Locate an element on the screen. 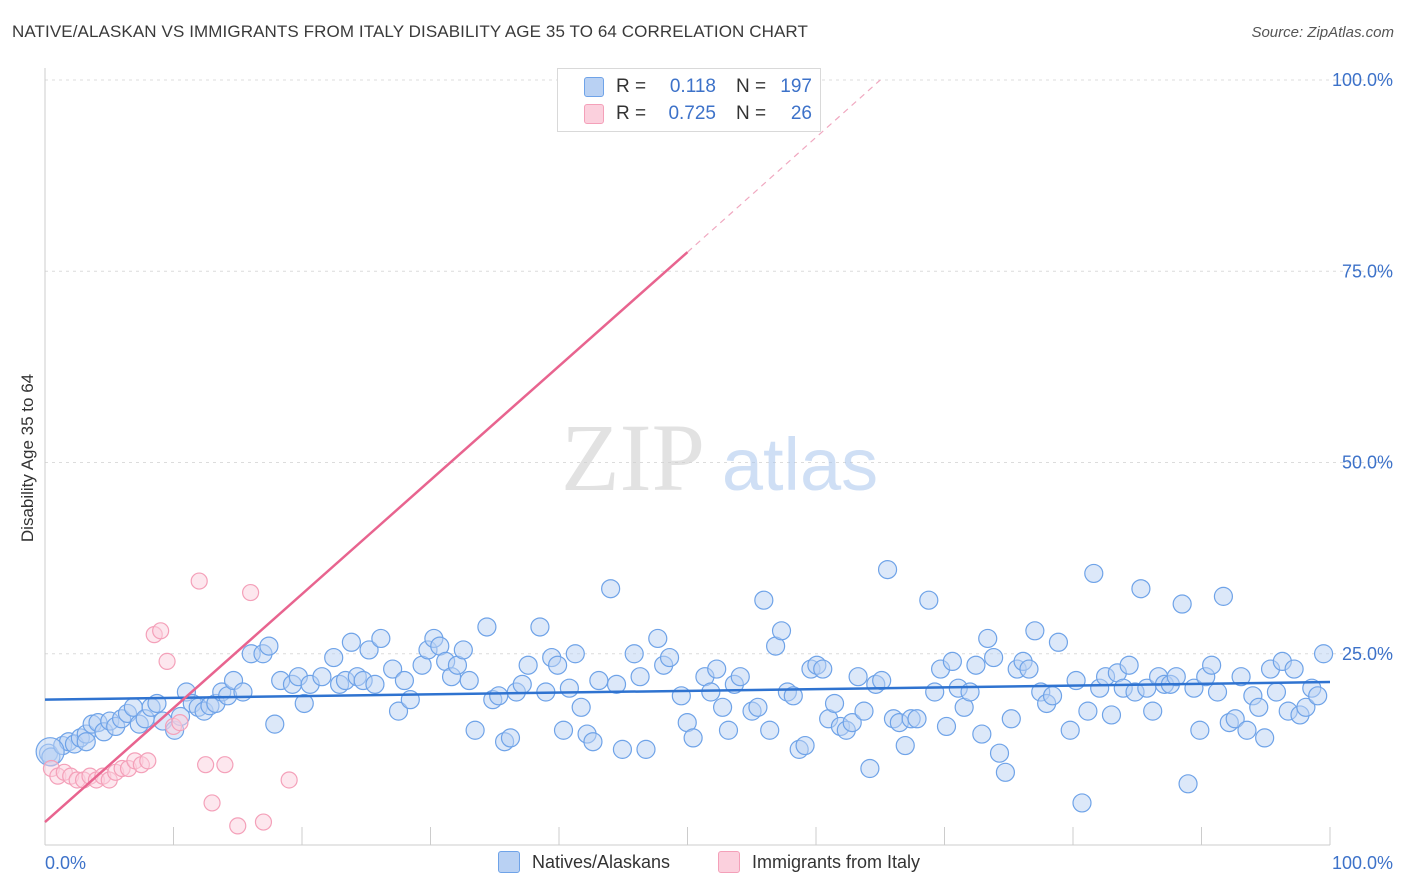  legend-r-value: 0.118 is located at coordinates (692, 86).